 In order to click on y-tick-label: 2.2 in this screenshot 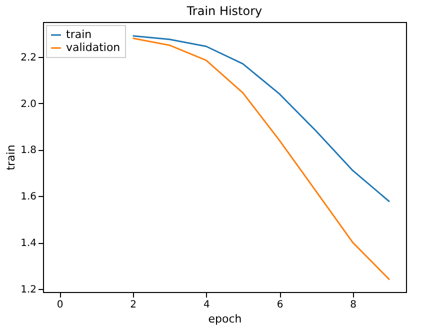, I will do `click(28, 58)`.